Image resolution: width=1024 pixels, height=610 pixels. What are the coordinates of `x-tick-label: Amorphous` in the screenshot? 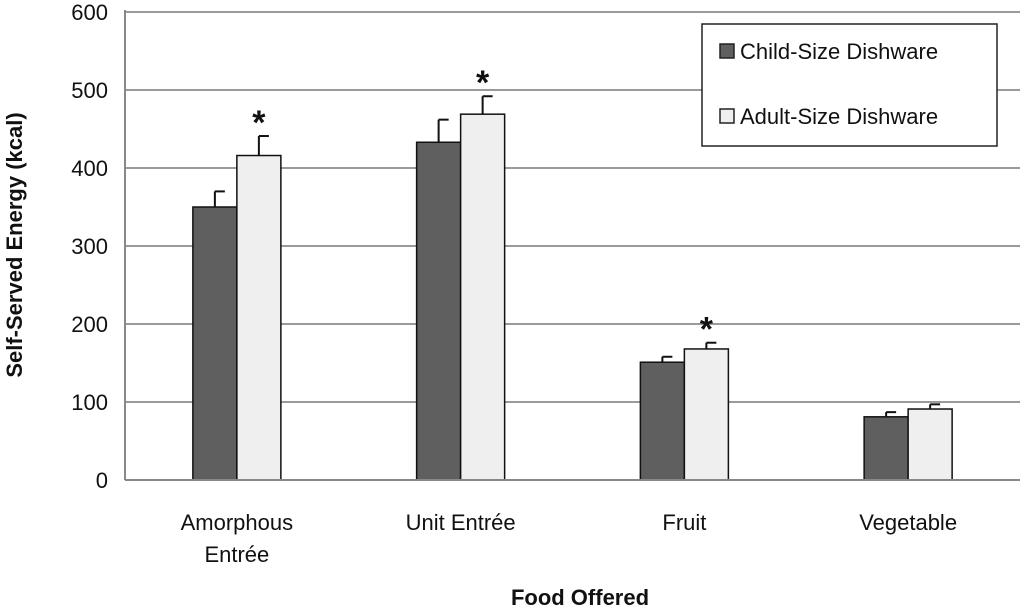 It's located at (237, 522).